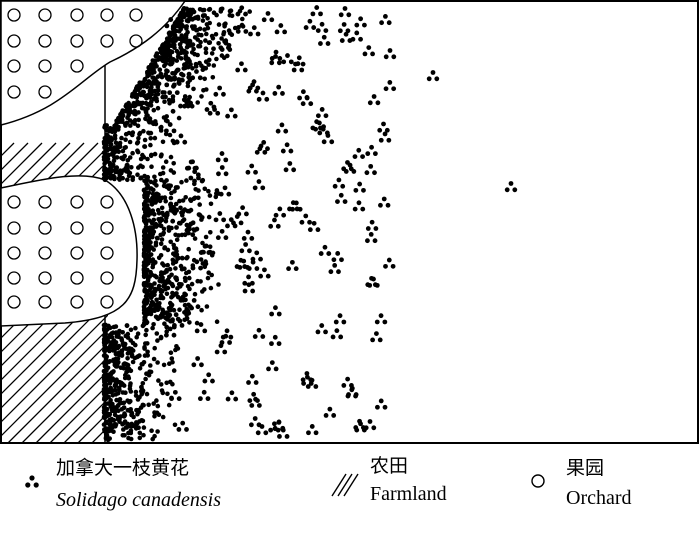  Describe the element at coordinates (32, 481) in the screenshot. I see `three-dot-cluster-icon` at that location.